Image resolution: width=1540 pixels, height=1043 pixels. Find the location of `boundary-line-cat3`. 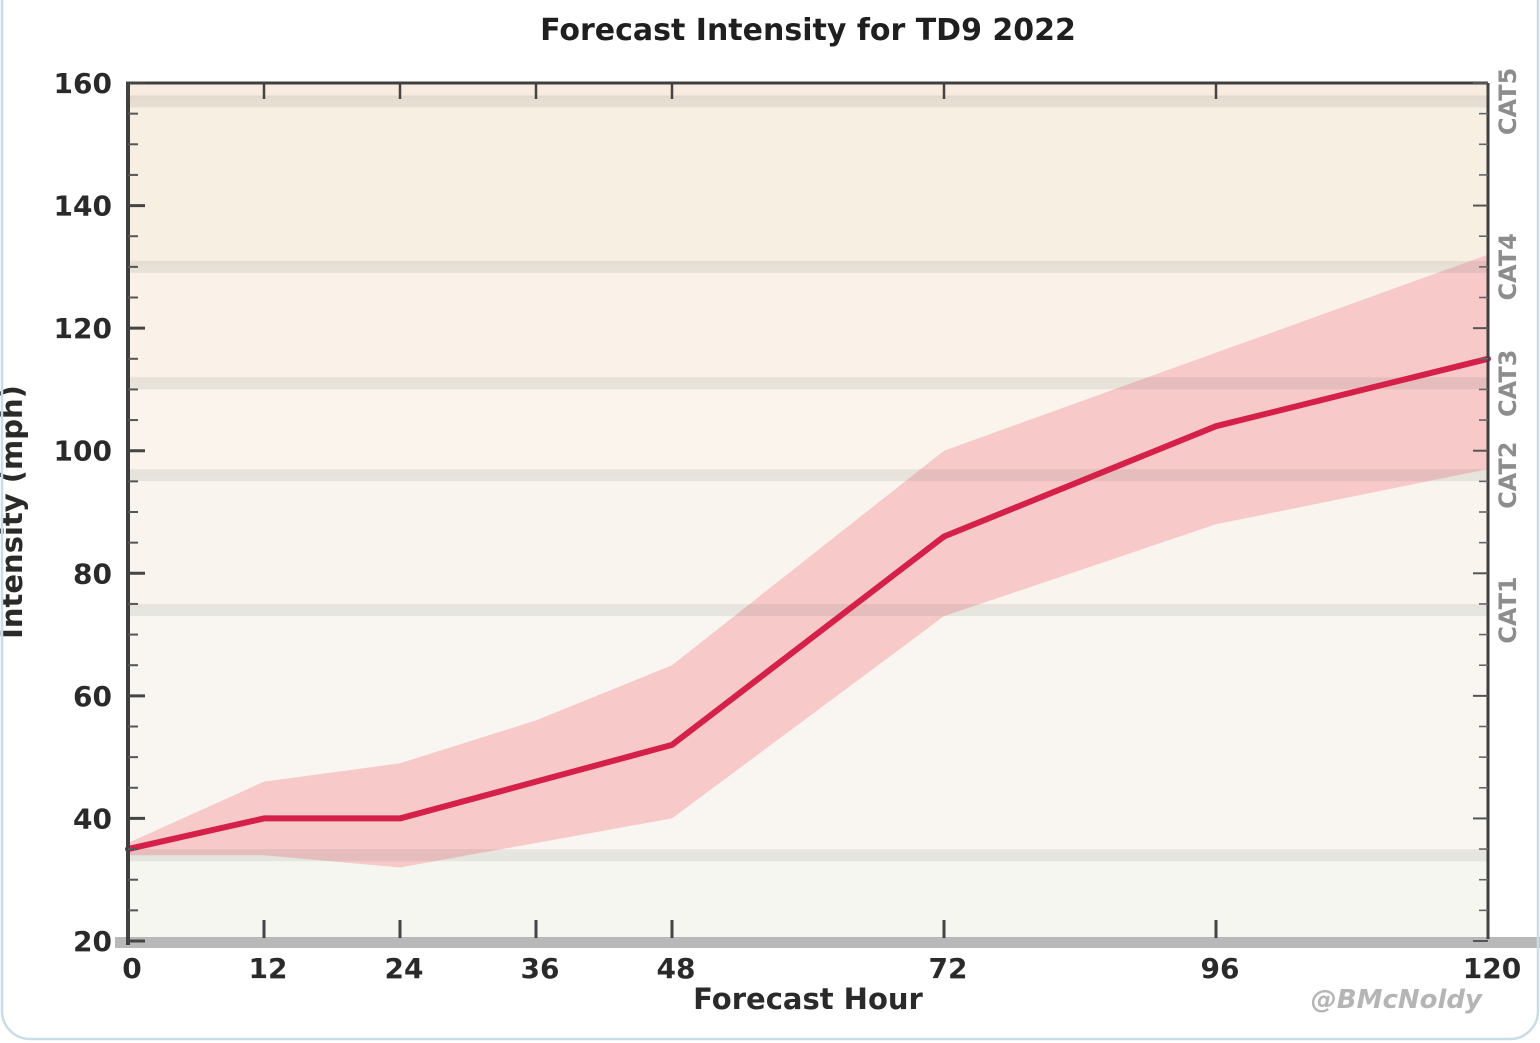

boundary-line-cat3 is located at coordinates (808, 383).